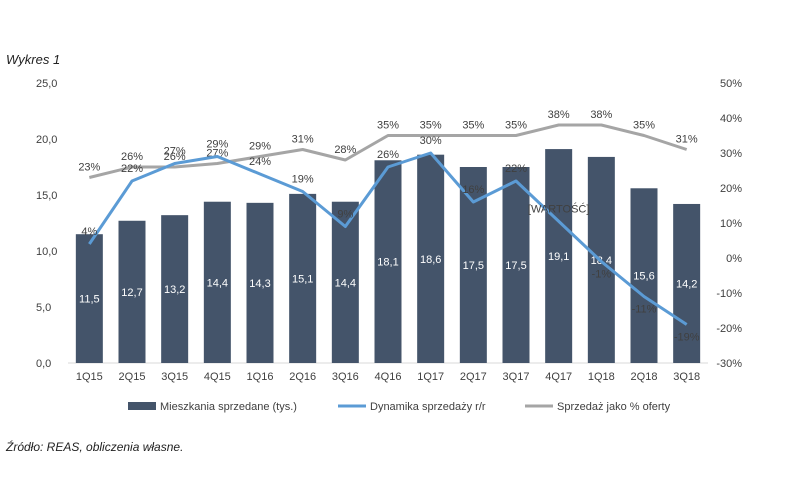  I want to click on y-axis-right: -30% -20% -10% 0% 10% 20% 30% 40% 50%, so click(729, 224).